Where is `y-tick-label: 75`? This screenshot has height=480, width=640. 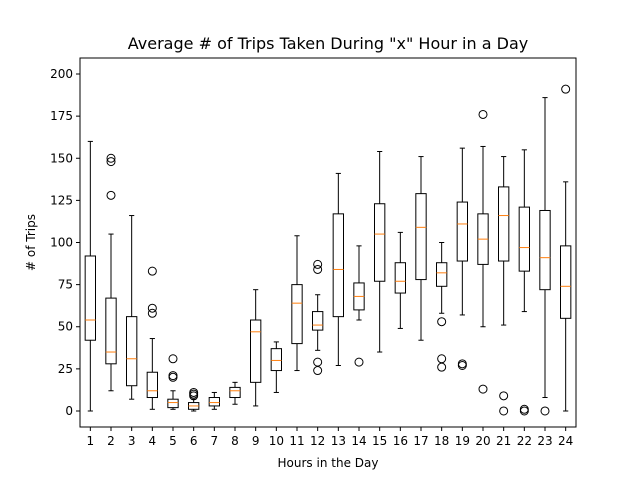
y-tick-label: 75 is located at coordinates (65, 285).